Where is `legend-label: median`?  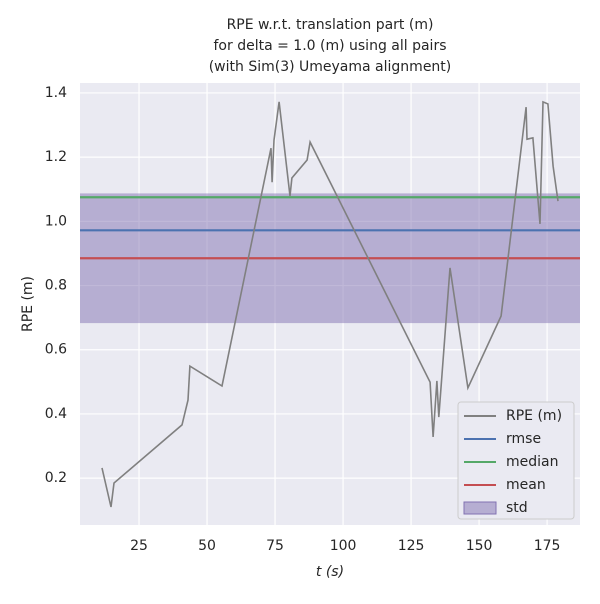
legend-label: median is located at coordinates (532, 462).